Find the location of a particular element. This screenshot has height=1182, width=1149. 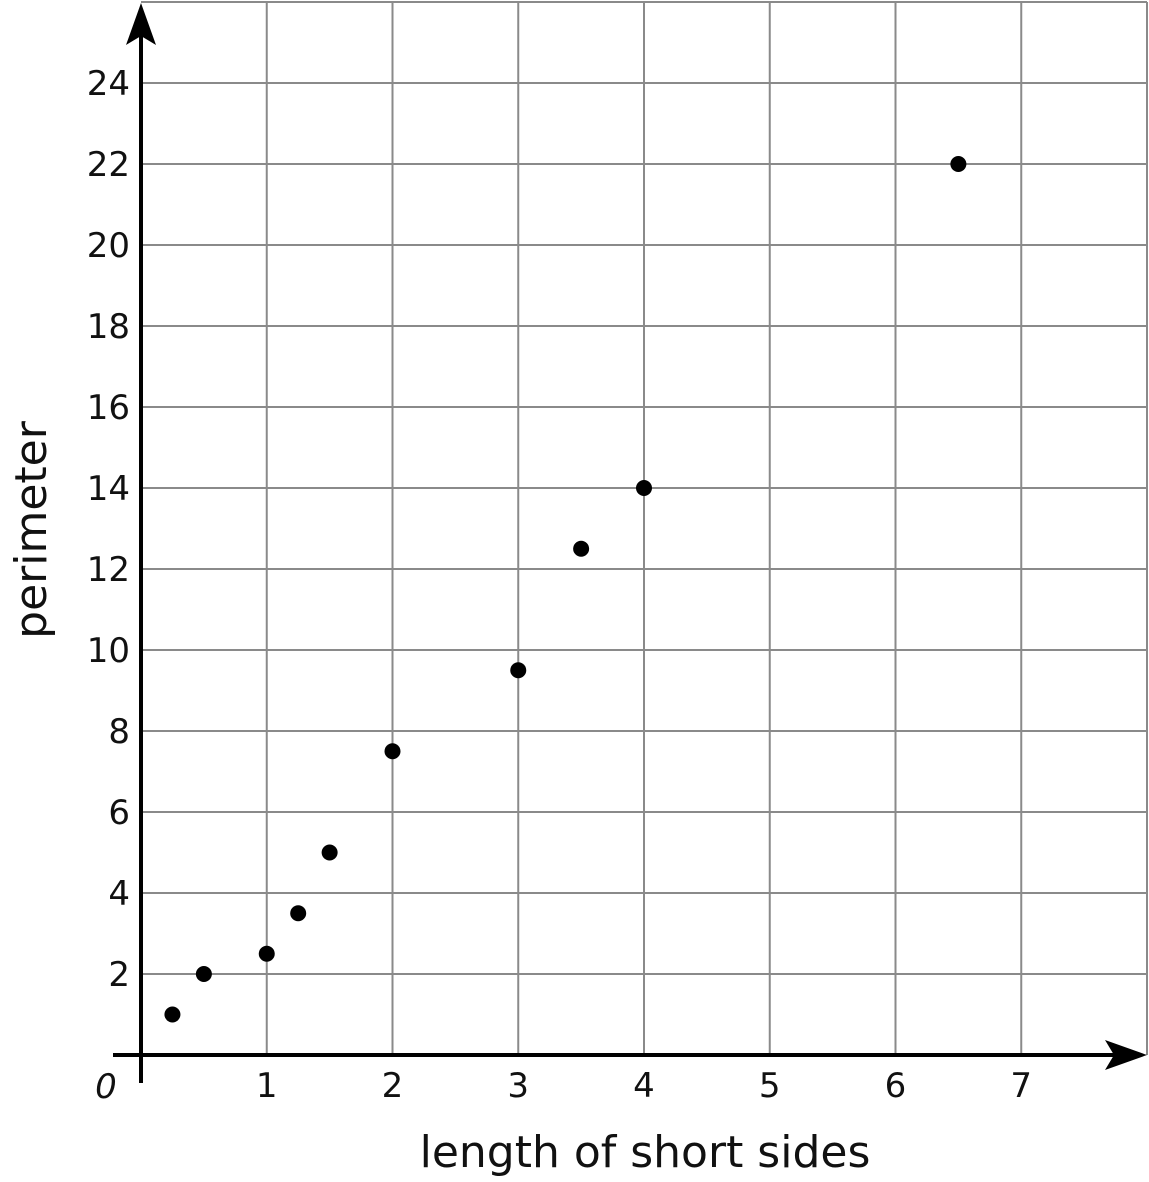

x-tick-label: 1 is located at coordinates (267, 1086).